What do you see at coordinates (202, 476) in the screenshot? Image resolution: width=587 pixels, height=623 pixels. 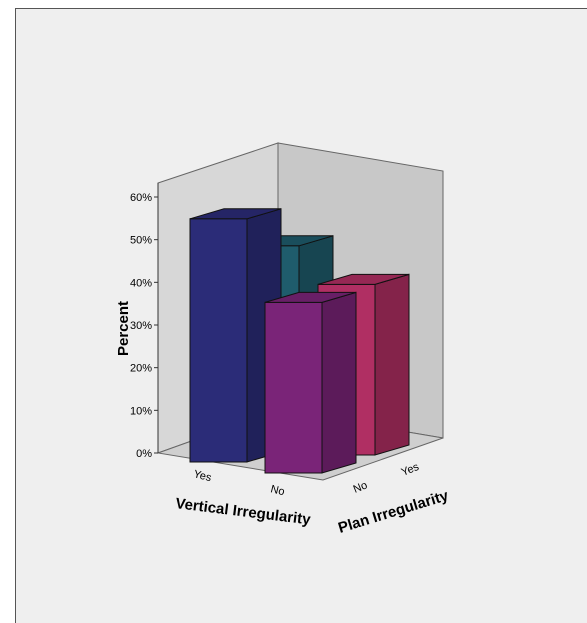 I see `x-tick-label-yes: Yes` at bounding box center [202, 476].